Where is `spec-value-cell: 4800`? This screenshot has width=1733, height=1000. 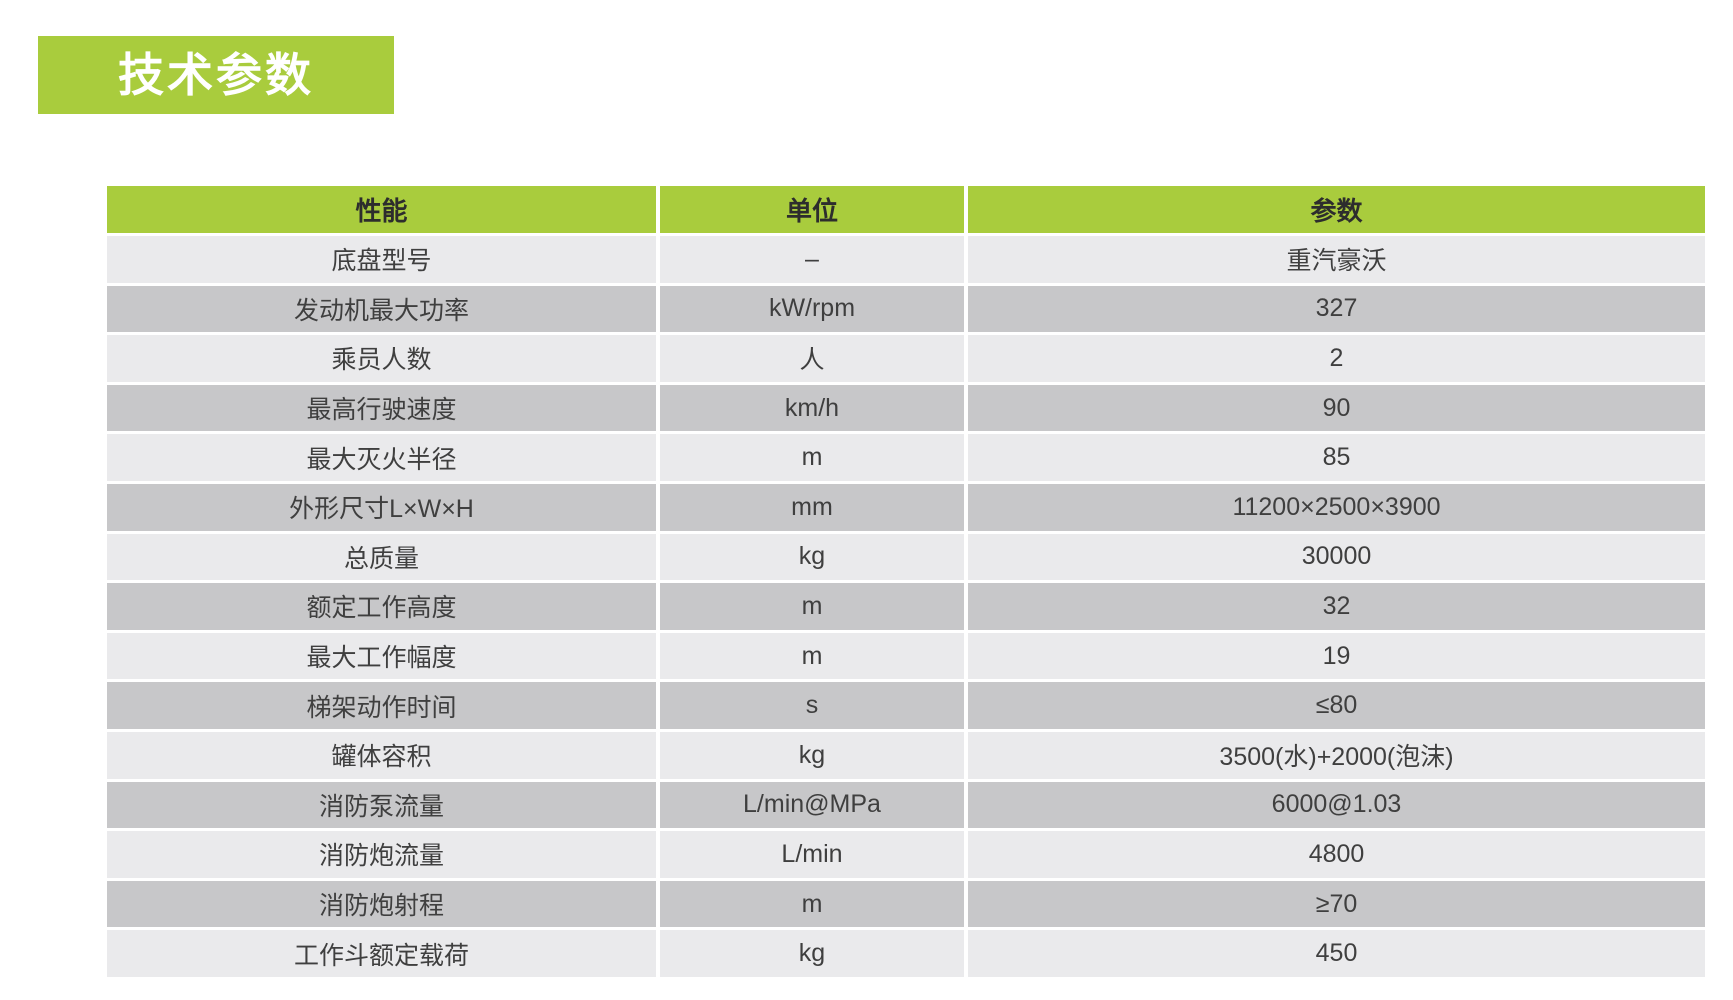
spec-value-cell: 4800 is located at coordinates (1336, 854).